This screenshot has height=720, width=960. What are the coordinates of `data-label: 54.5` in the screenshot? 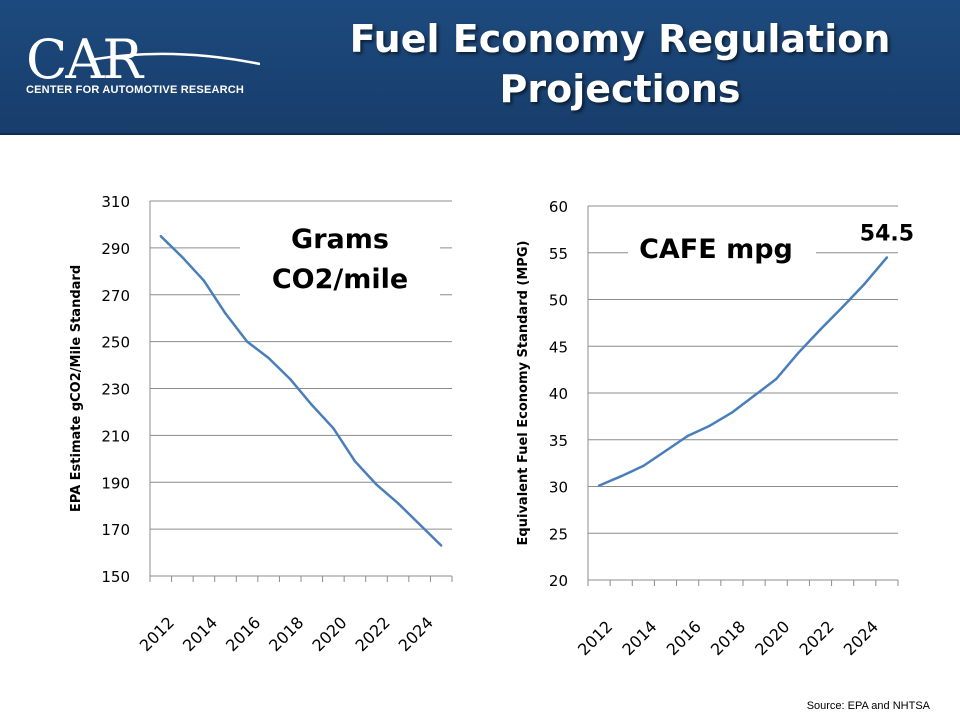 It's located at (887, 233).